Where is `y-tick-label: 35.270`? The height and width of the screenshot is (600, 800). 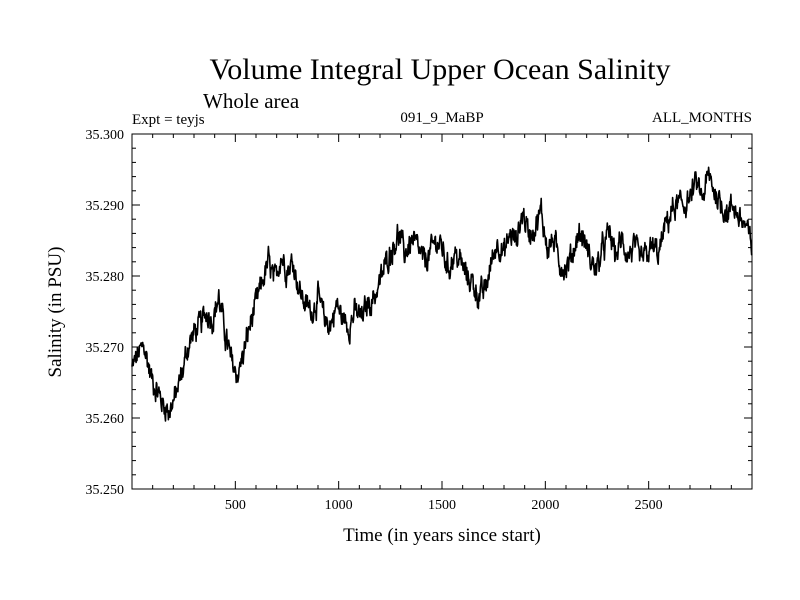
y-tick-label: 35.270 is located at coordinates (105, 348).